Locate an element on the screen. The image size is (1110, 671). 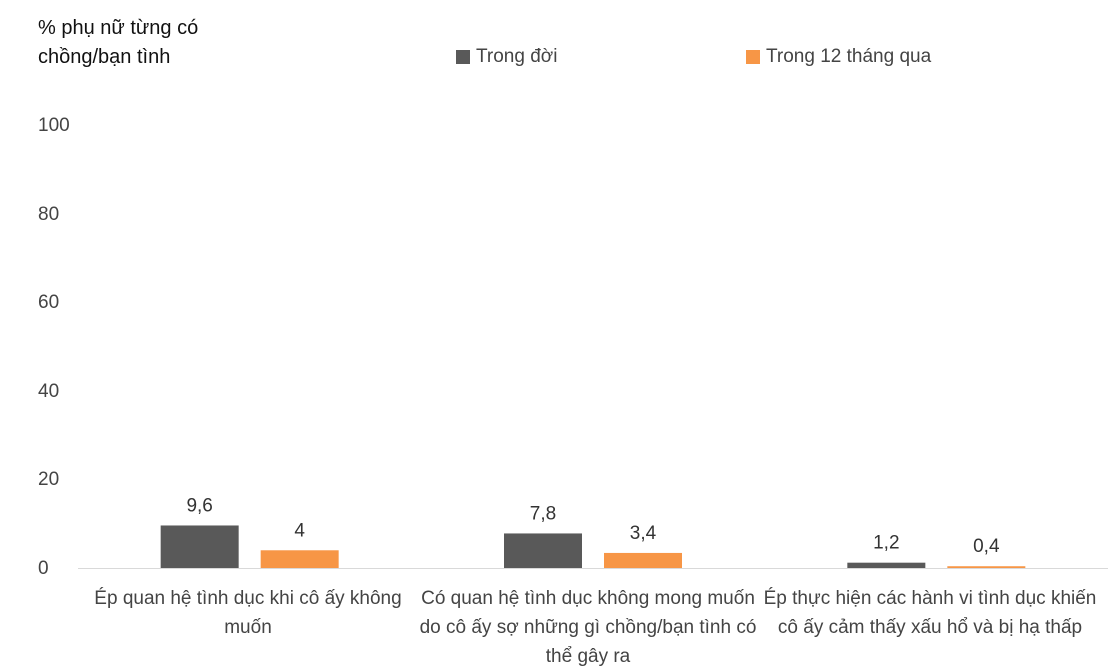
legend-label-past-12-months: Trong 12 tháng qua is located at coordinates (849, 56).